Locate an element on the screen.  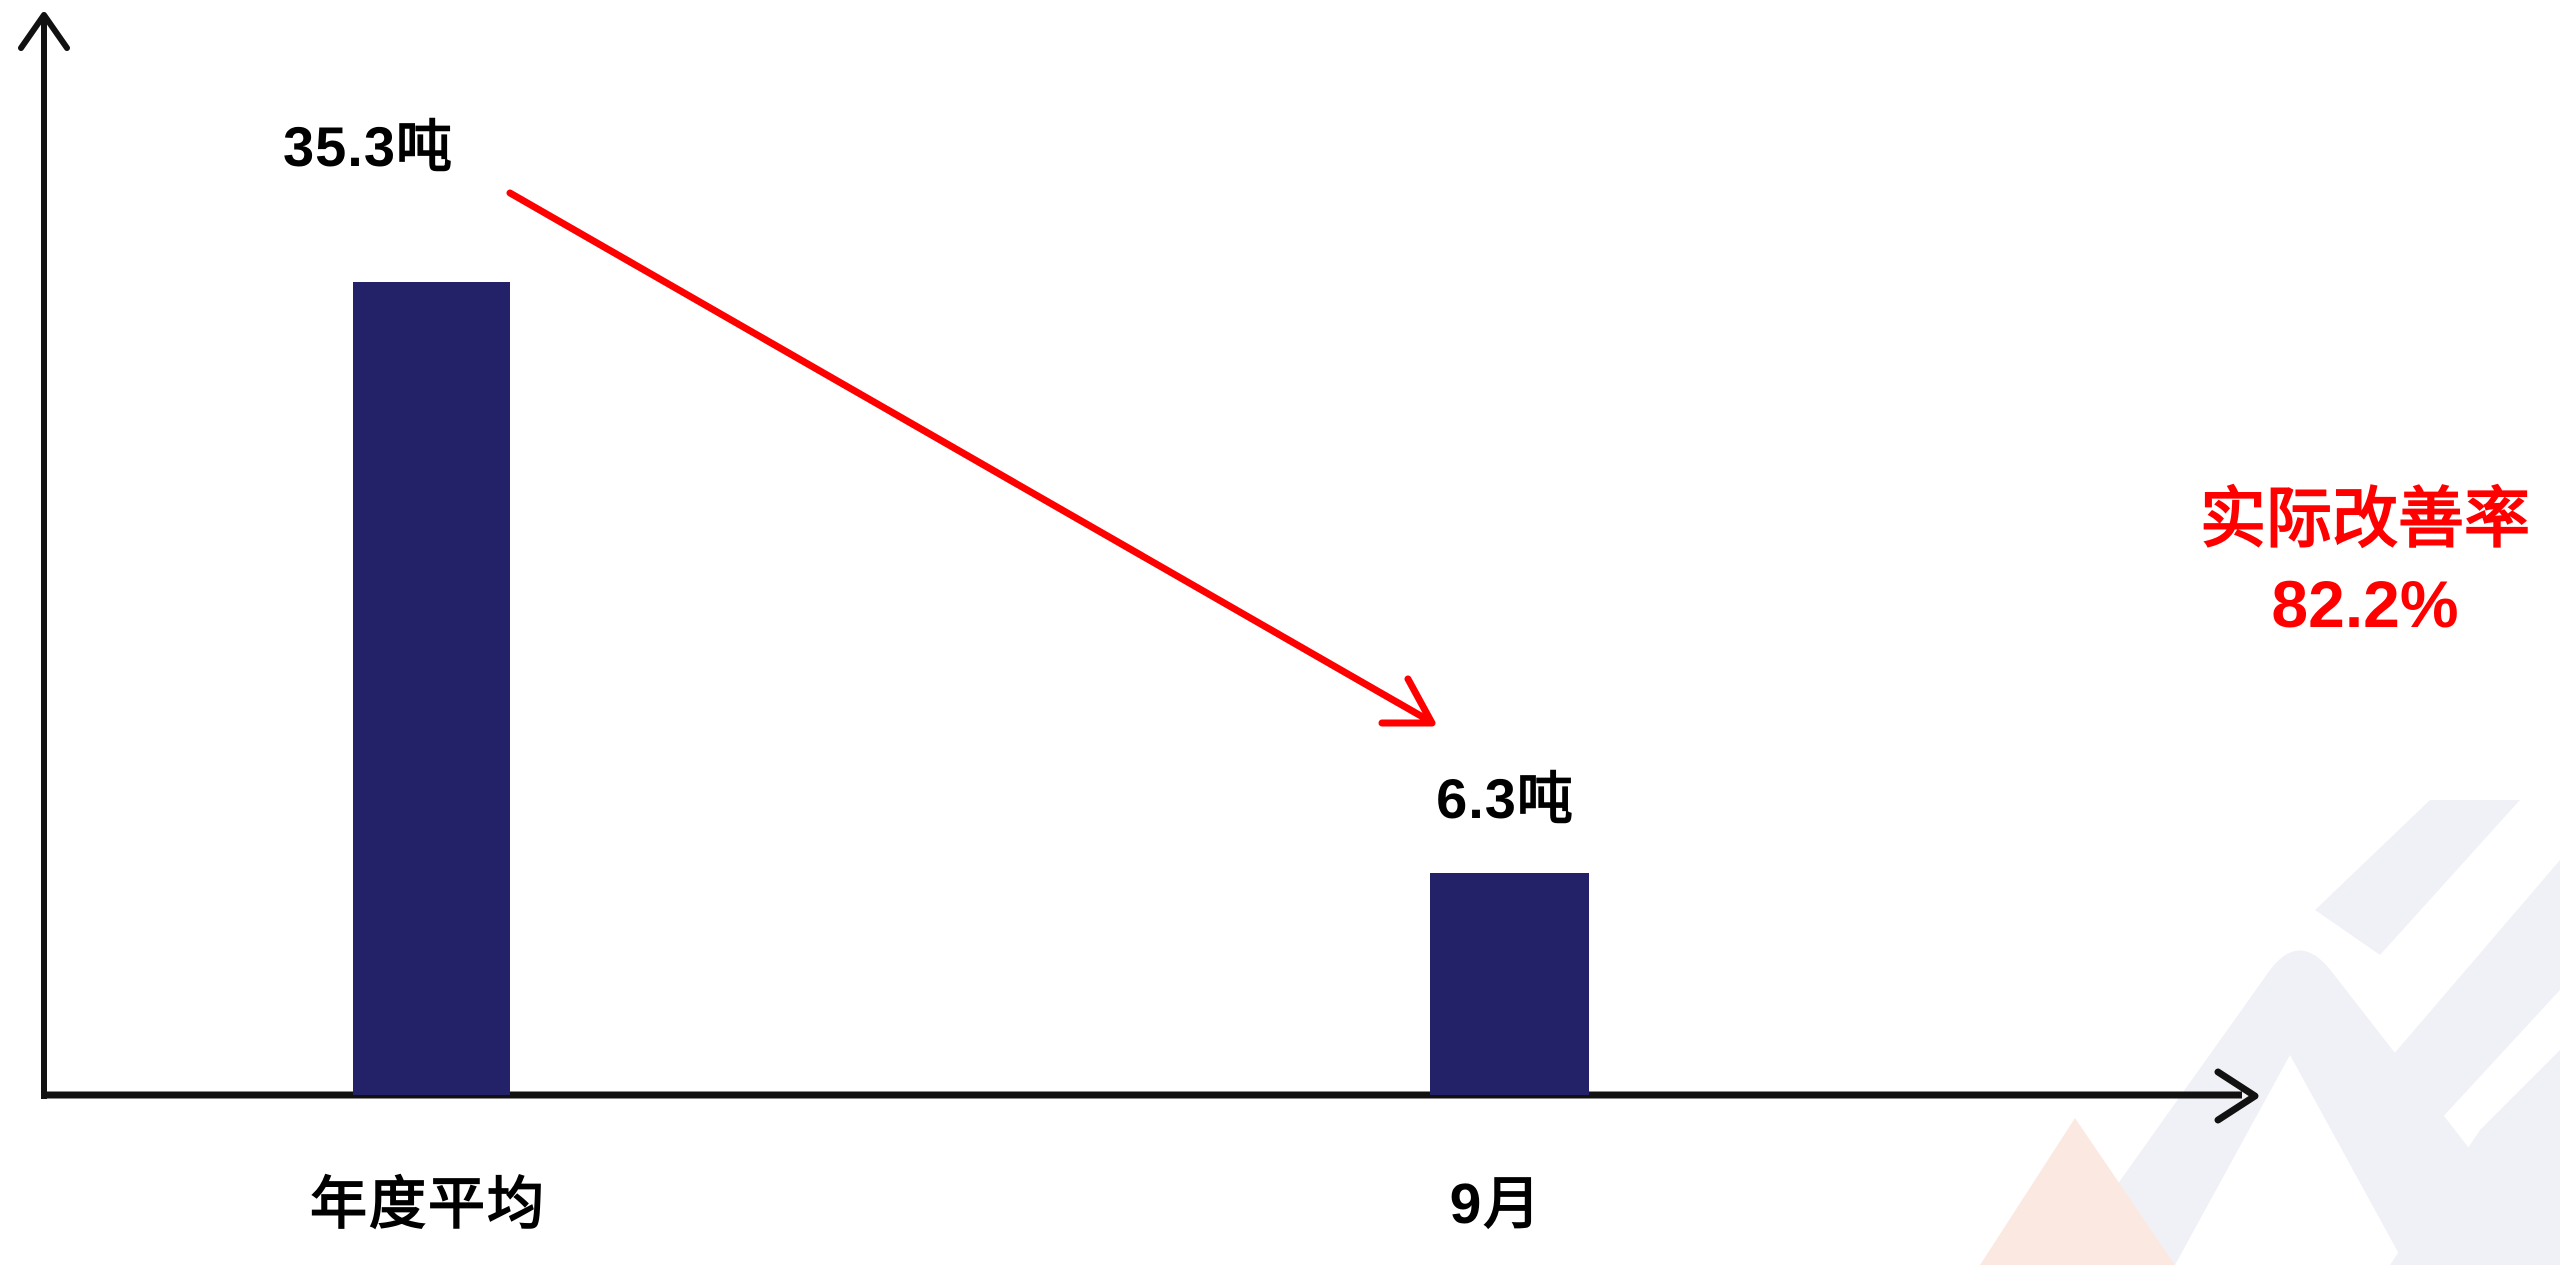
category-label-september: 9月 is located at coordinates (1496, 1204).